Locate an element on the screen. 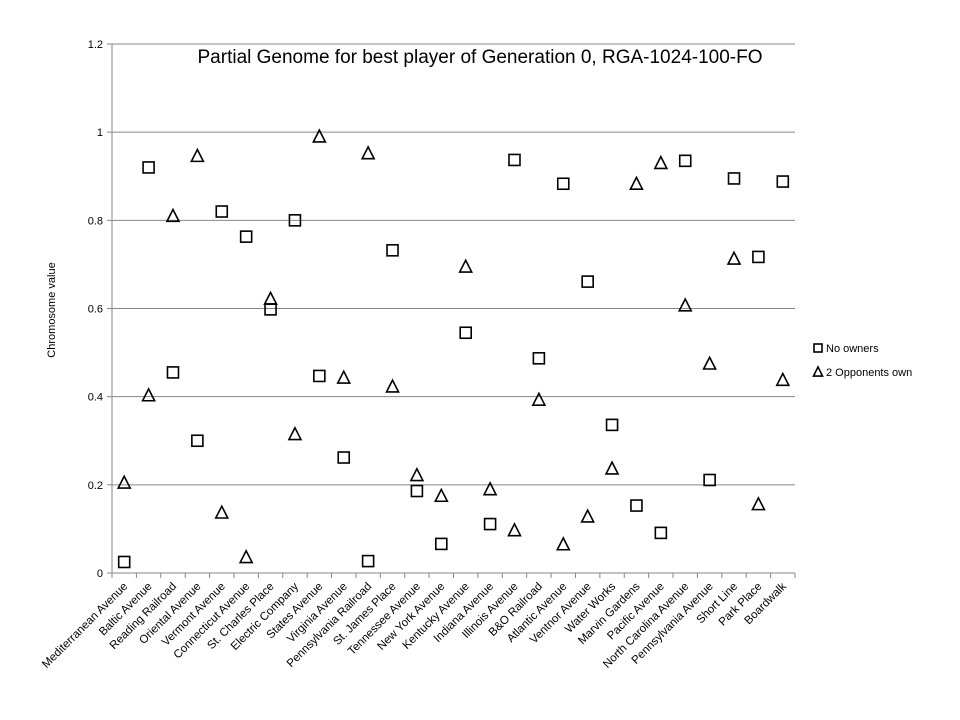 The height and width of the screenshot is (720, 960). legend-label: No owners is located at coordinates (852, 349).